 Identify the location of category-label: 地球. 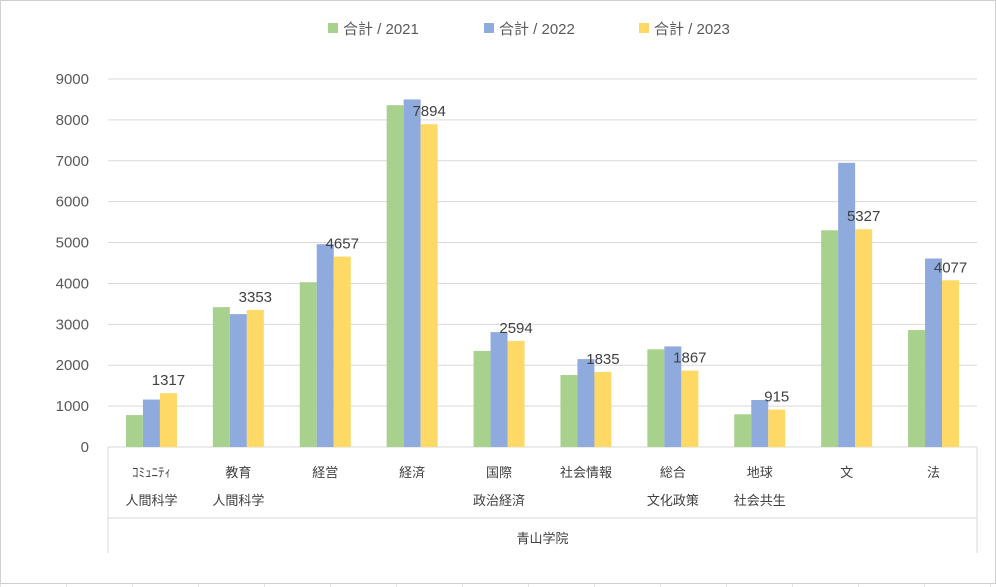
(760, 472).